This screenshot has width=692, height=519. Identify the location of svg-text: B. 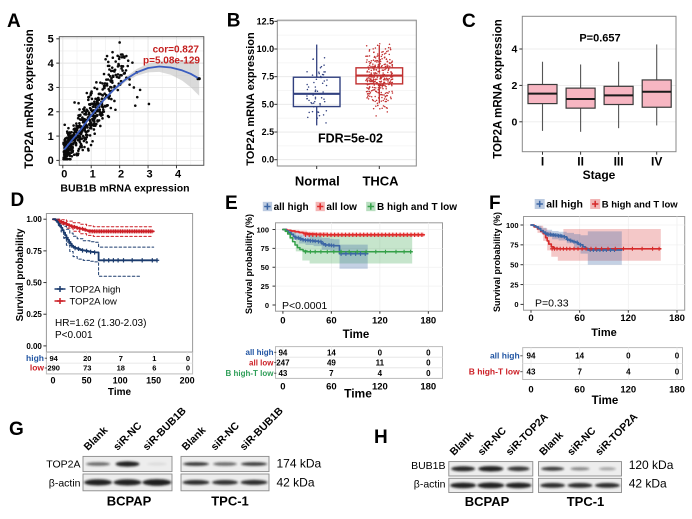
(234, 21).